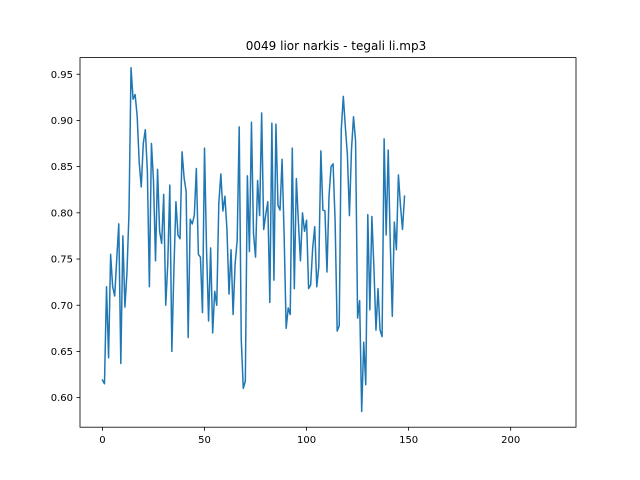 This screenshot has height=480, width=640. Describe the element at coordinates (408, 440) in the screenshot. I see `x-tick-label: 150` at that location.